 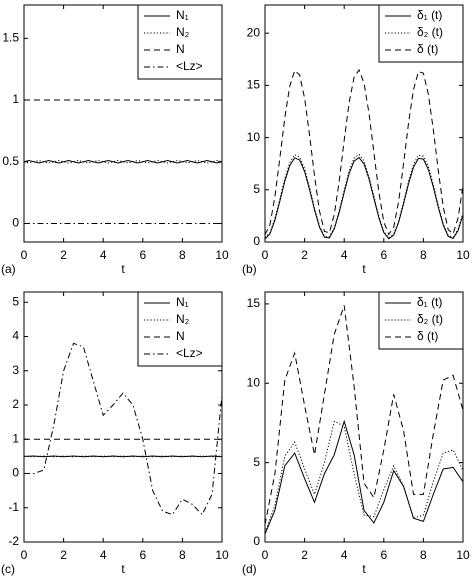 I want to click on y-tick-label: 2, so click(x=15, y=404).